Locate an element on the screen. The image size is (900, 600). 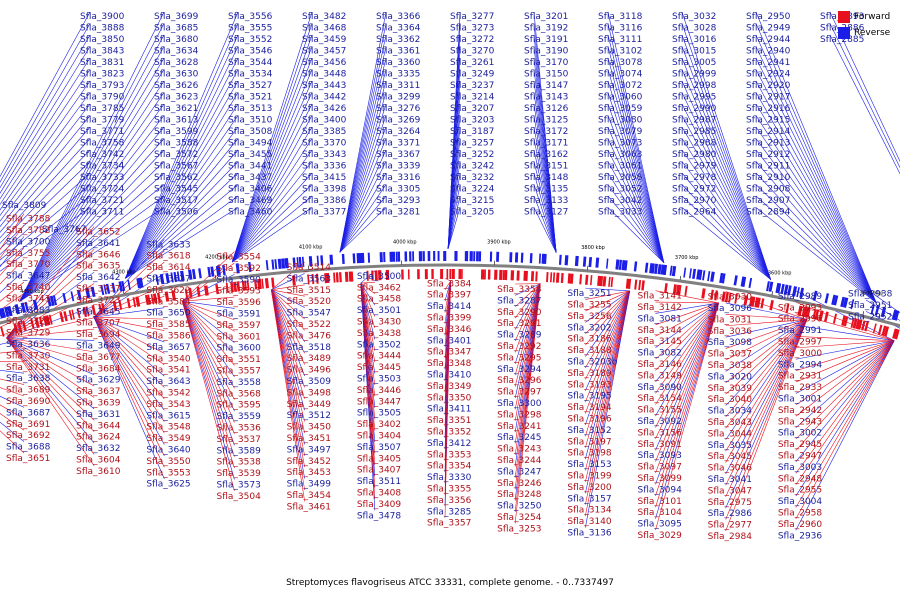
reverse-gene-label: Sfla_2915 is located at coordinates (768, 121).